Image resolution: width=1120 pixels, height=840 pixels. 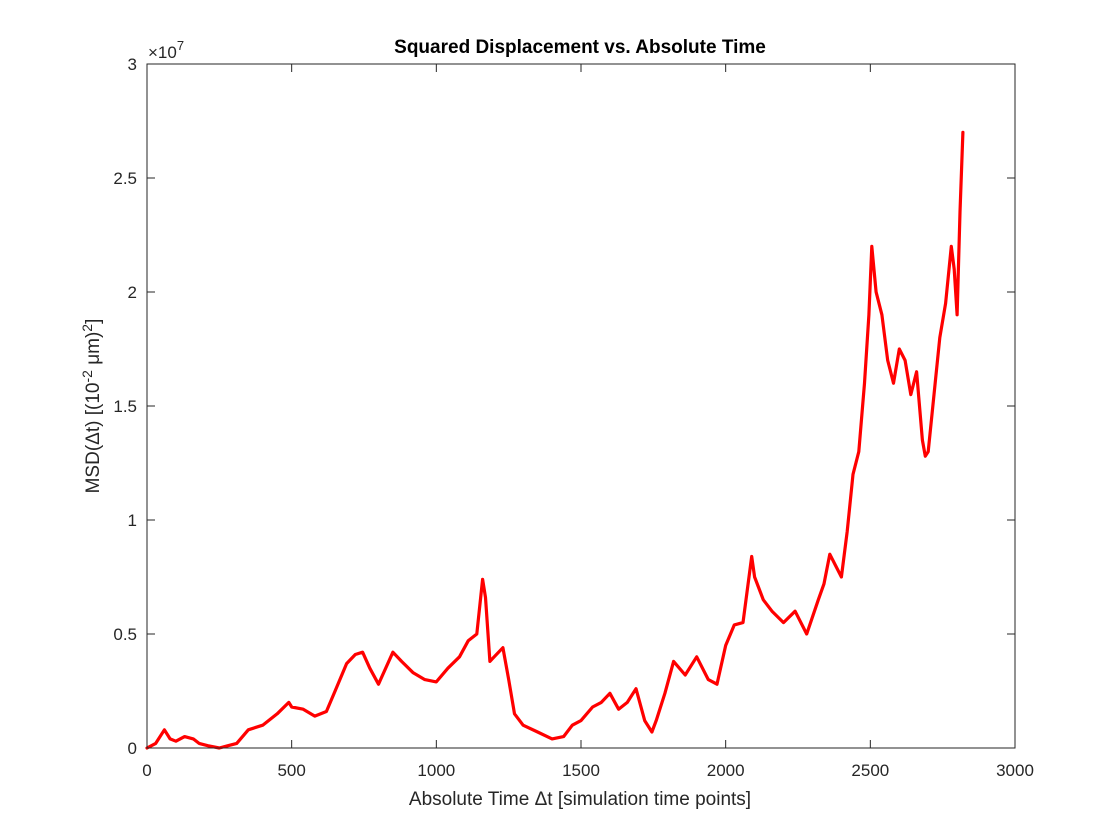 What do you see at coordinates (291, 770) in the screenshot?
I see `x-tick-label: 500` at bounding box center [291, 770].